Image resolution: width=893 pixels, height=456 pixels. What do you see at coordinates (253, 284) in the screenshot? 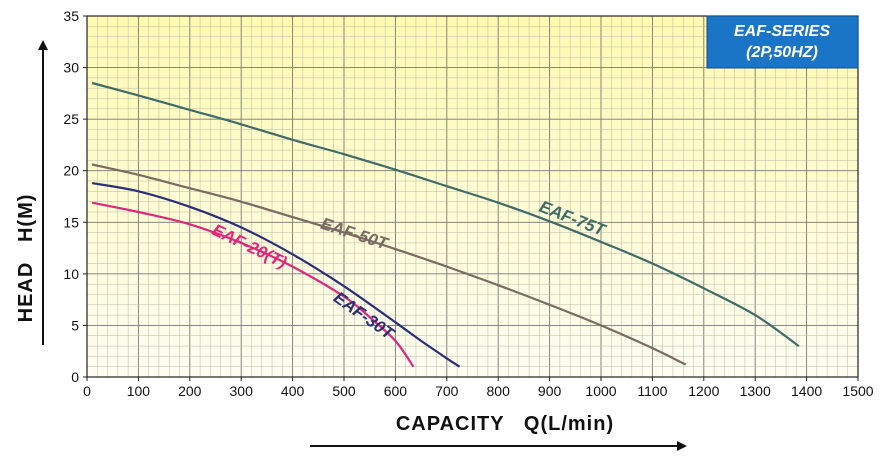
I see `series-line-eaf-20-t` at bounding box center [253, 284].